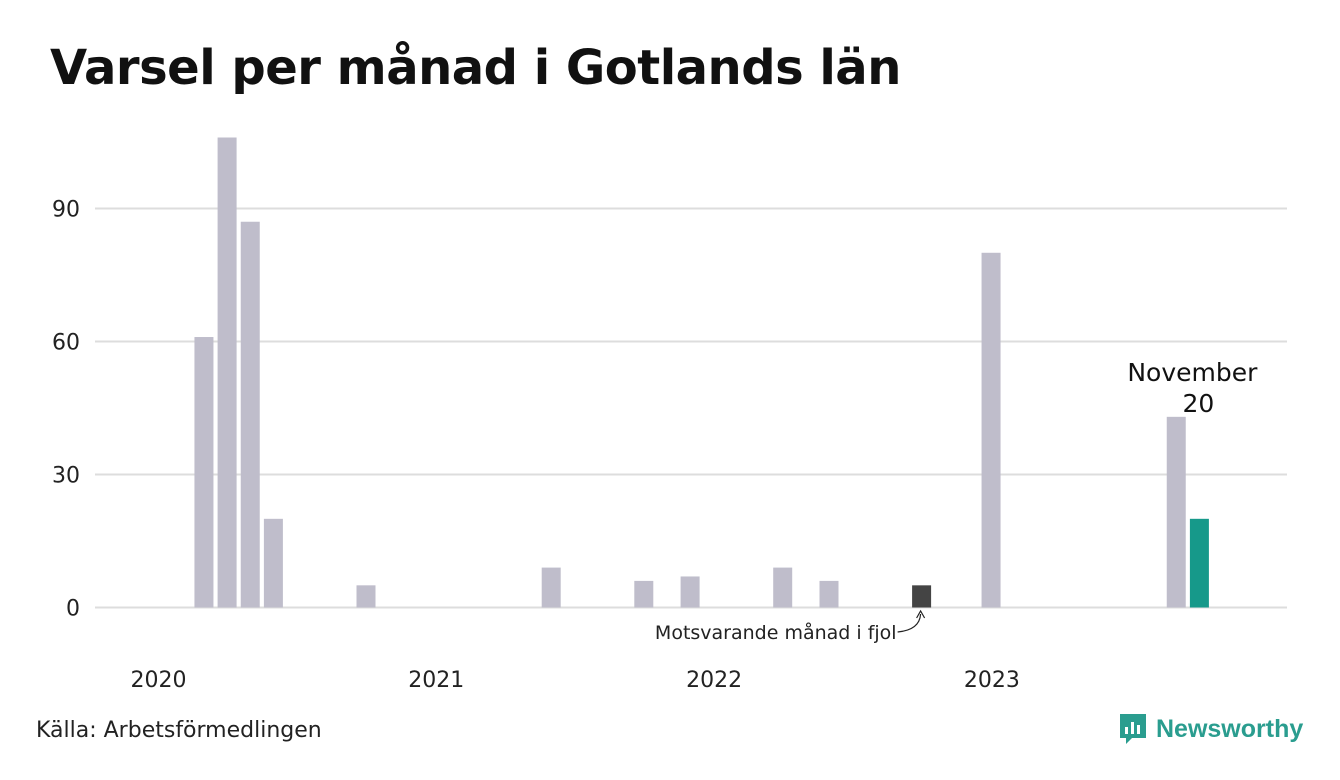  What do you see at coordinates (66, 342) in the screenshot?
I see `y-tick-label: 60` at bounding box center [66, 342].